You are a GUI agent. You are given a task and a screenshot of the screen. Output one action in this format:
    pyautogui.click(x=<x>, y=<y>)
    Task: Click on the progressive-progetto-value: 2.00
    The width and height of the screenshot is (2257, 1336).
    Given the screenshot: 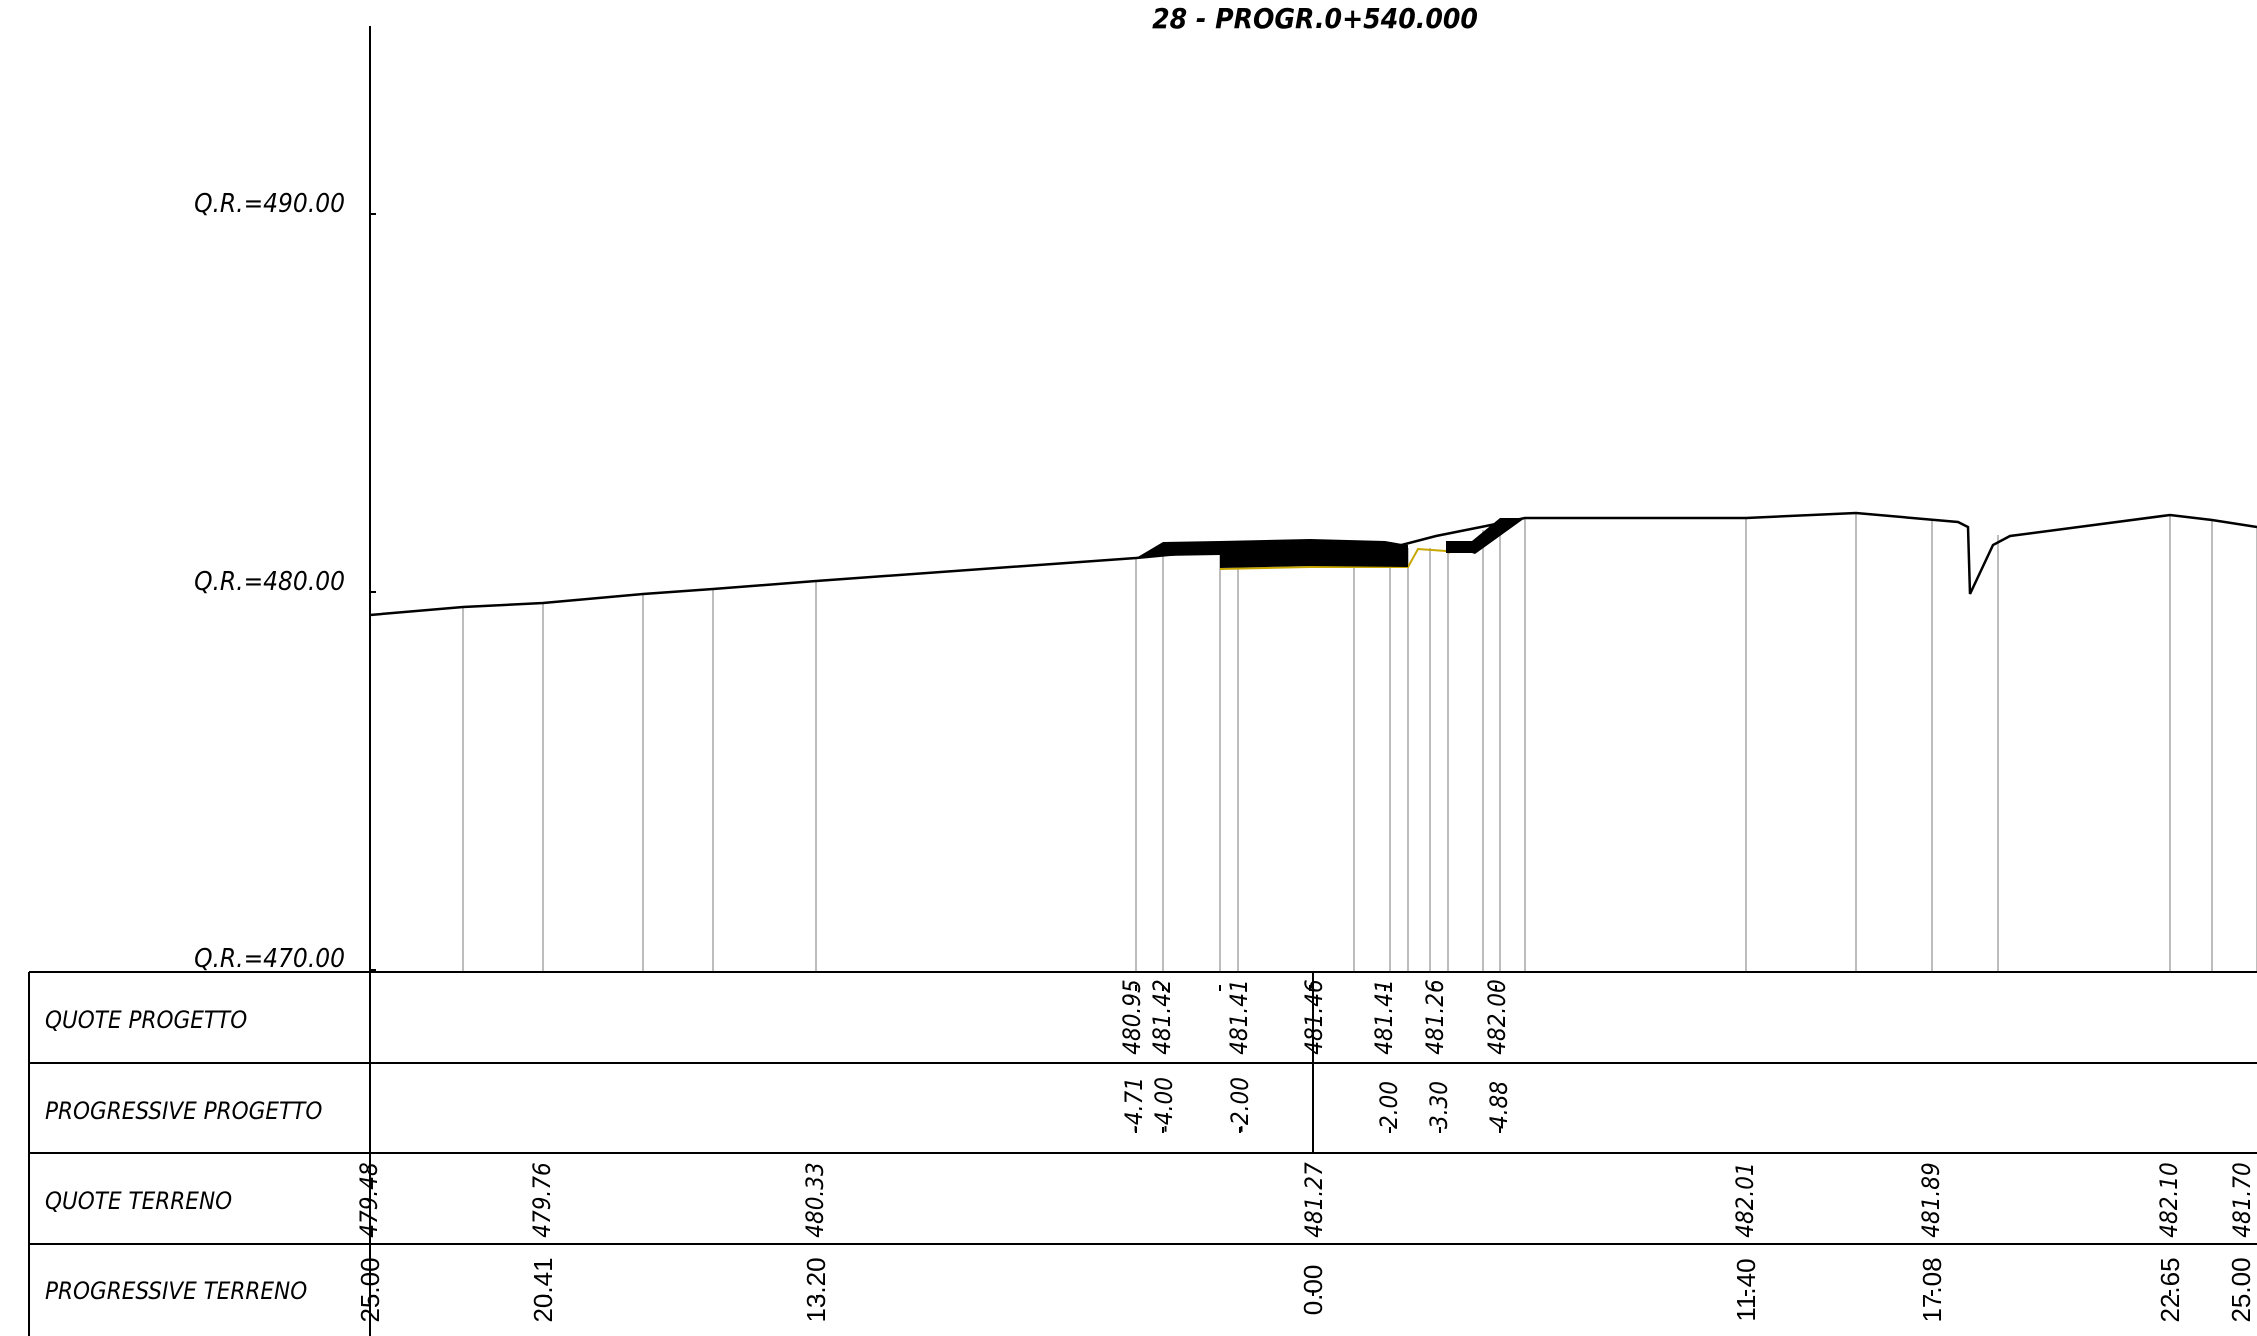 What is the action you would take?
    pyautogui.click(x=1389, y=1105)
    